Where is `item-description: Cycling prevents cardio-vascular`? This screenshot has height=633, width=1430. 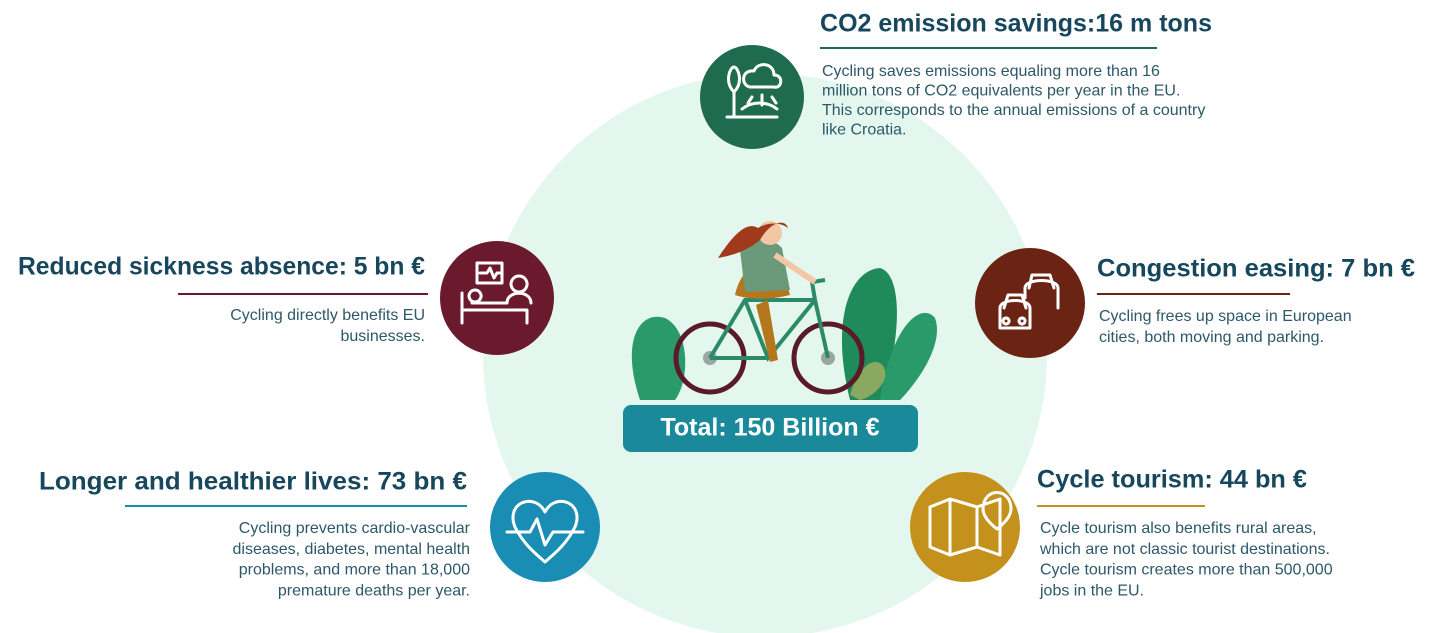
item-description: Cycling prevents cardio-vascular is located at coordinates (355, 528).